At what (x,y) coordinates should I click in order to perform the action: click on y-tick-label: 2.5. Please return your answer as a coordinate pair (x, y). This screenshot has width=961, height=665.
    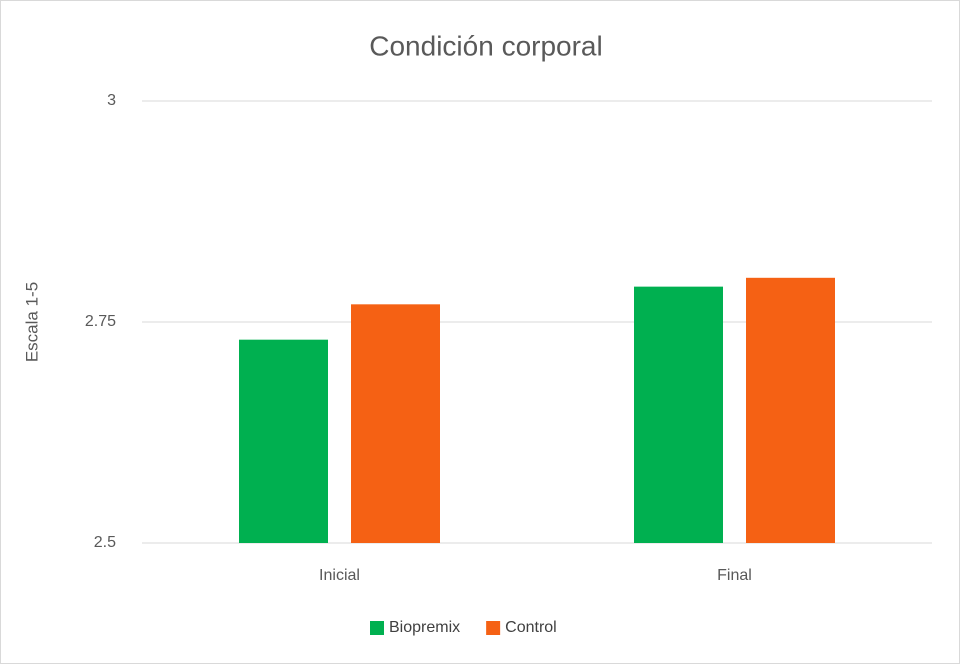
    Looking at the image, I should click on (105, 542).